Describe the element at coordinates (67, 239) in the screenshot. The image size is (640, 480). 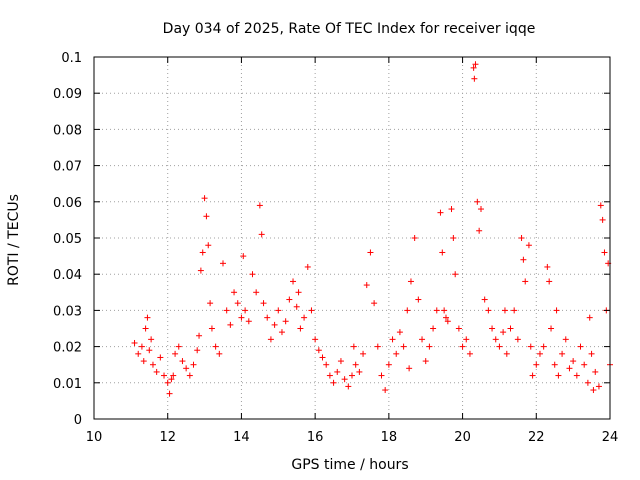
I see `y-axis-tick-labels: 0 0.01 0.02 0.03 0.04 0.05 0.06 0.07 0.08 0.09 0.1` at that location.